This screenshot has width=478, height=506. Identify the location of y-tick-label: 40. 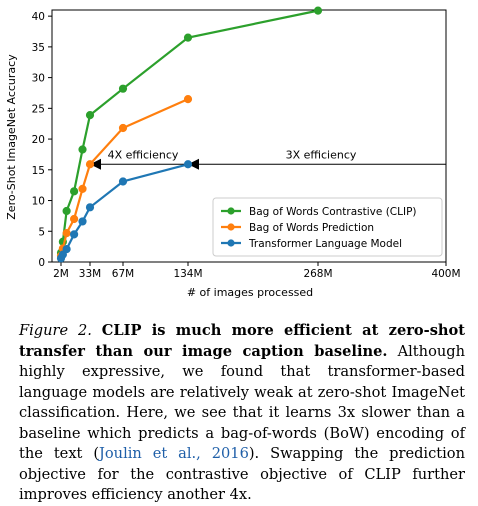
(38, 17).